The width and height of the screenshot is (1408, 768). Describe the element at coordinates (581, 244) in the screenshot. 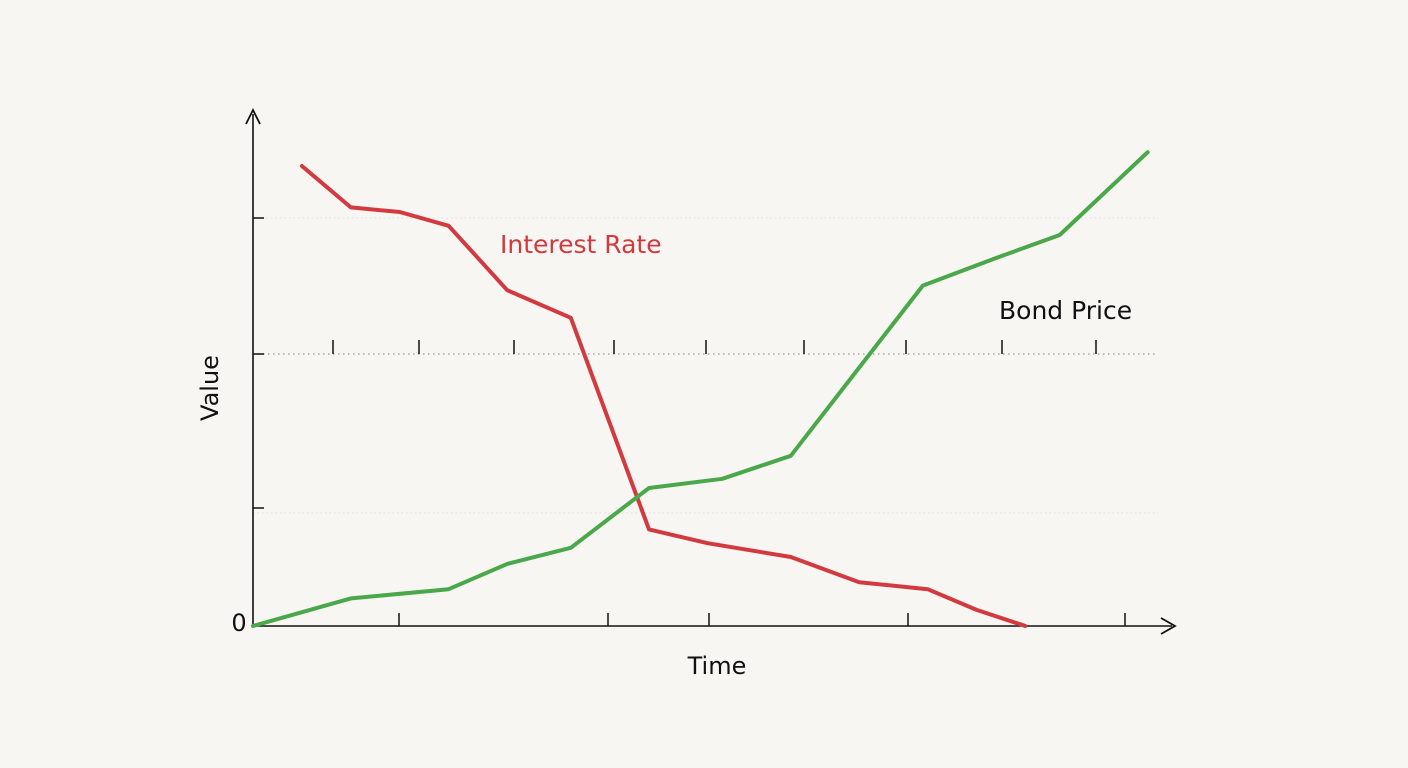

I see `series-label-interest-rate: Interest Rate` at that location.